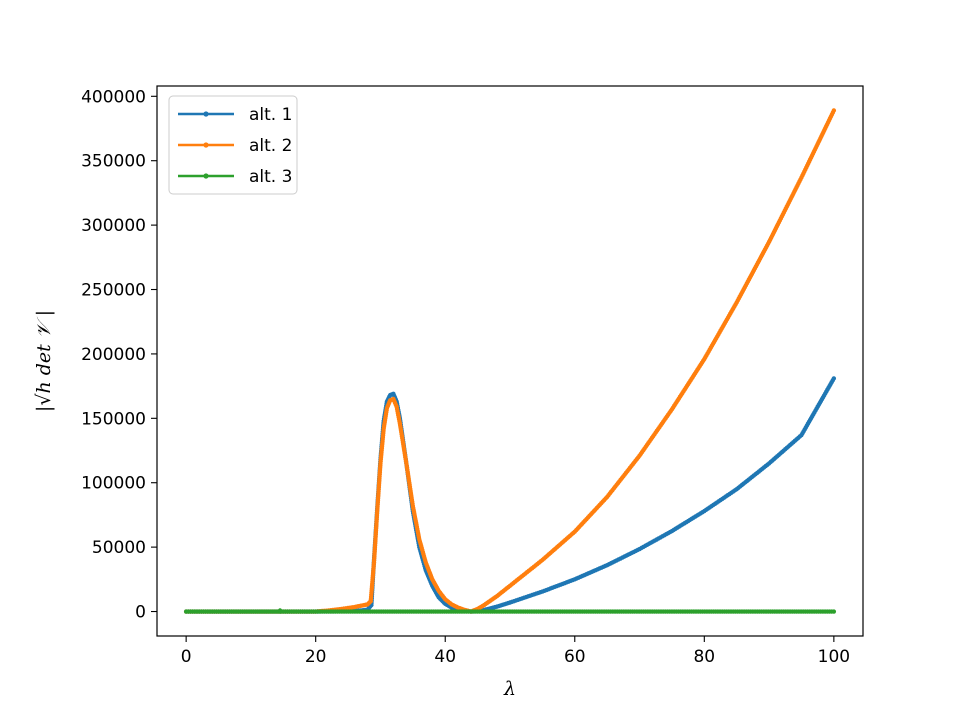  Describe the element at coordinates (113, 291) in the screenshot. I see `y-tick-label: 250000` at that location.